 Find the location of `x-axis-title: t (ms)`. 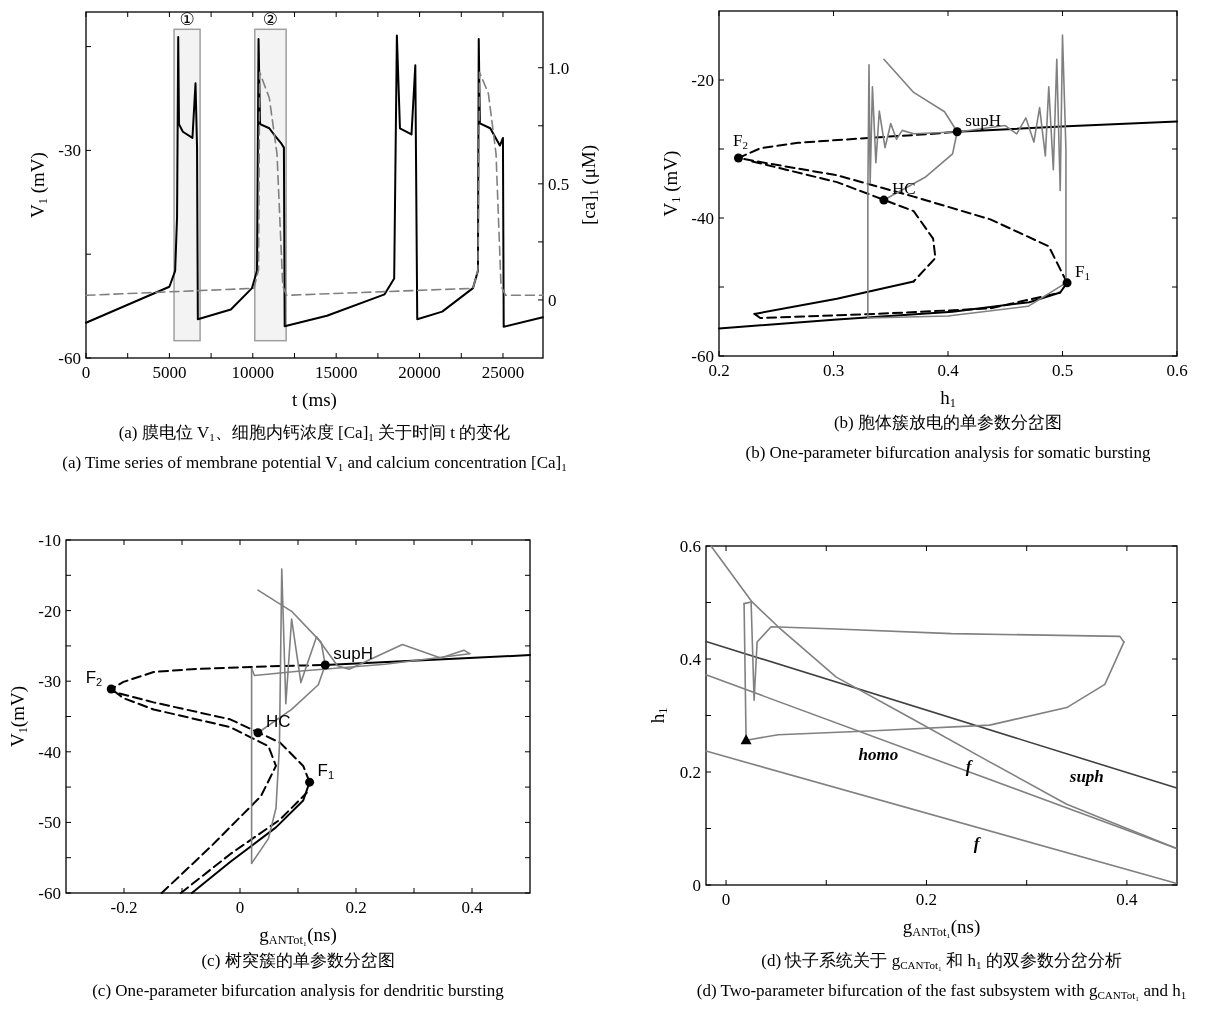

x-axis-title: t (ms) is located at coordinates (314, 400).